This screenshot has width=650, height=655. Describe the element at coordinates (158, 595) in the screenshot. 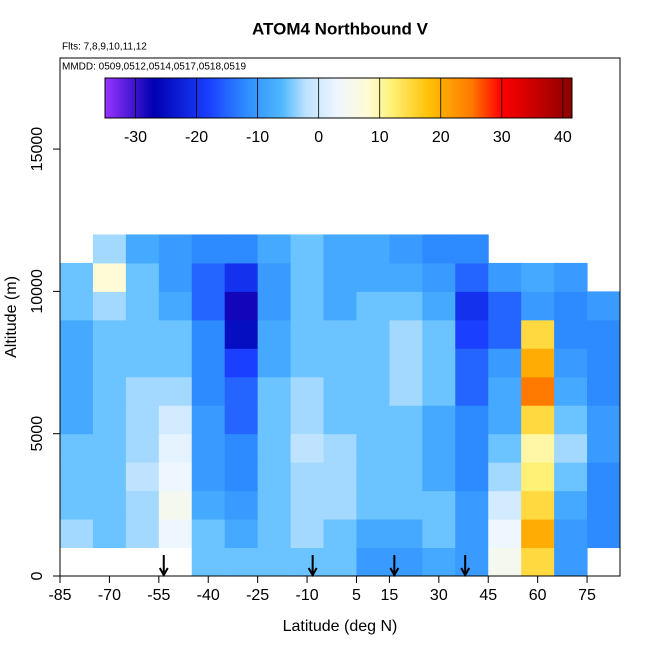

I see `x-tick-label: -55` at that location.